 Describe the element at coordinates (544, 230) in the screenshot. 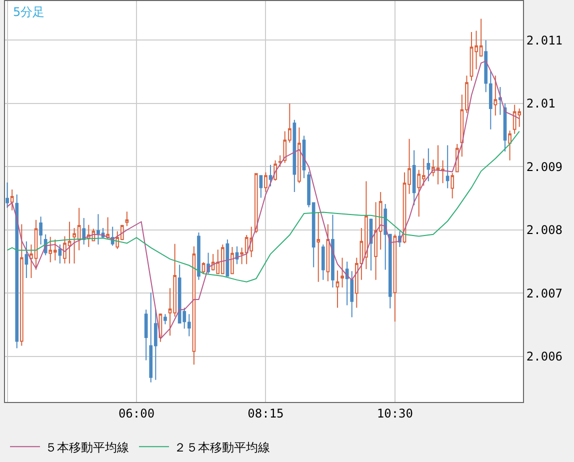

I see `y-tick-label: 2.008` at that location.